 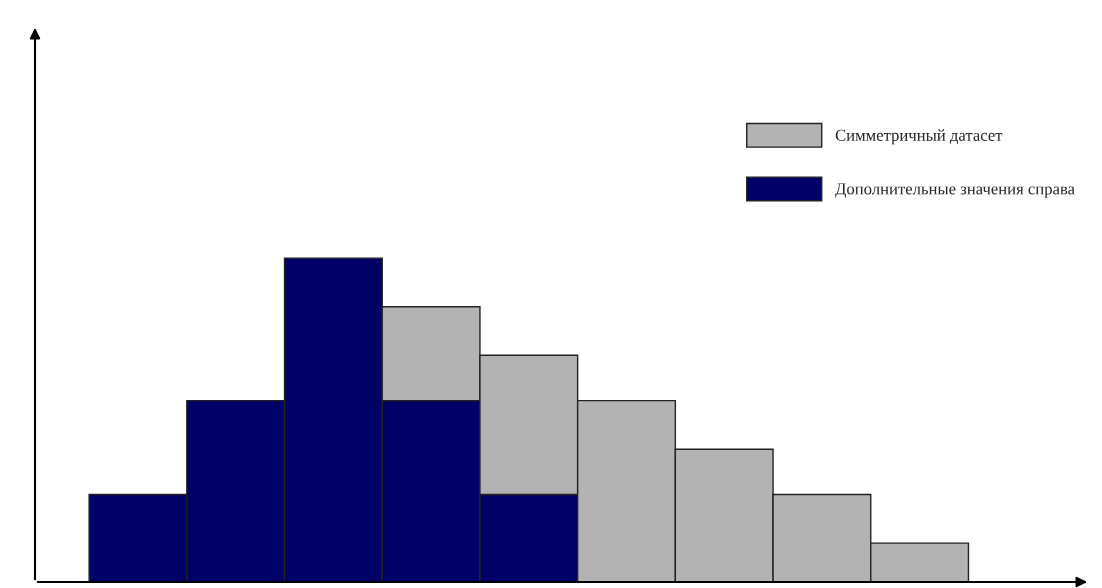 I want to click on legend-label: Дополнительные значения справа, so click(x=955, y=190).